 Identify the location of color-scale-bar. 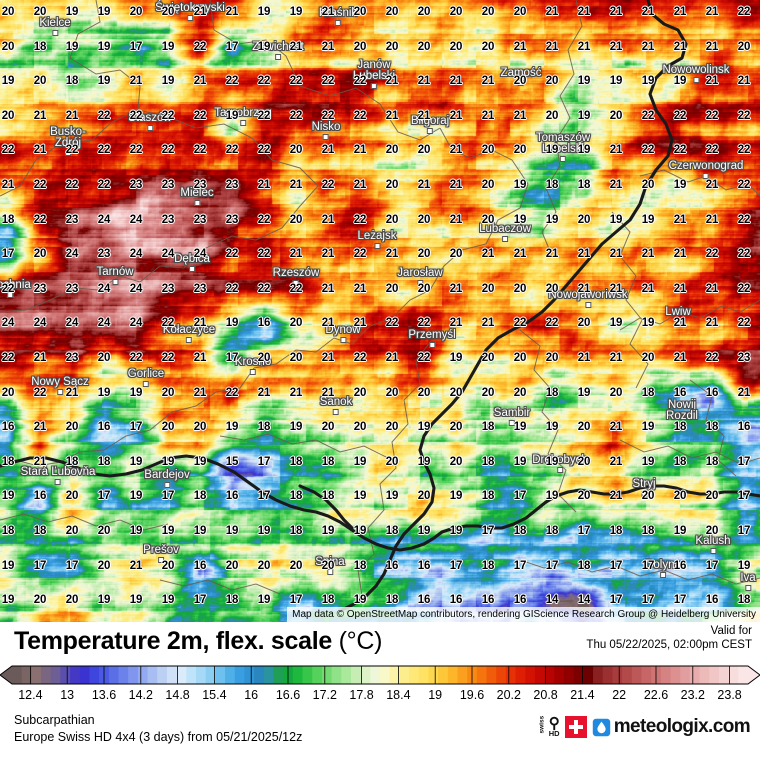
(380, 675).